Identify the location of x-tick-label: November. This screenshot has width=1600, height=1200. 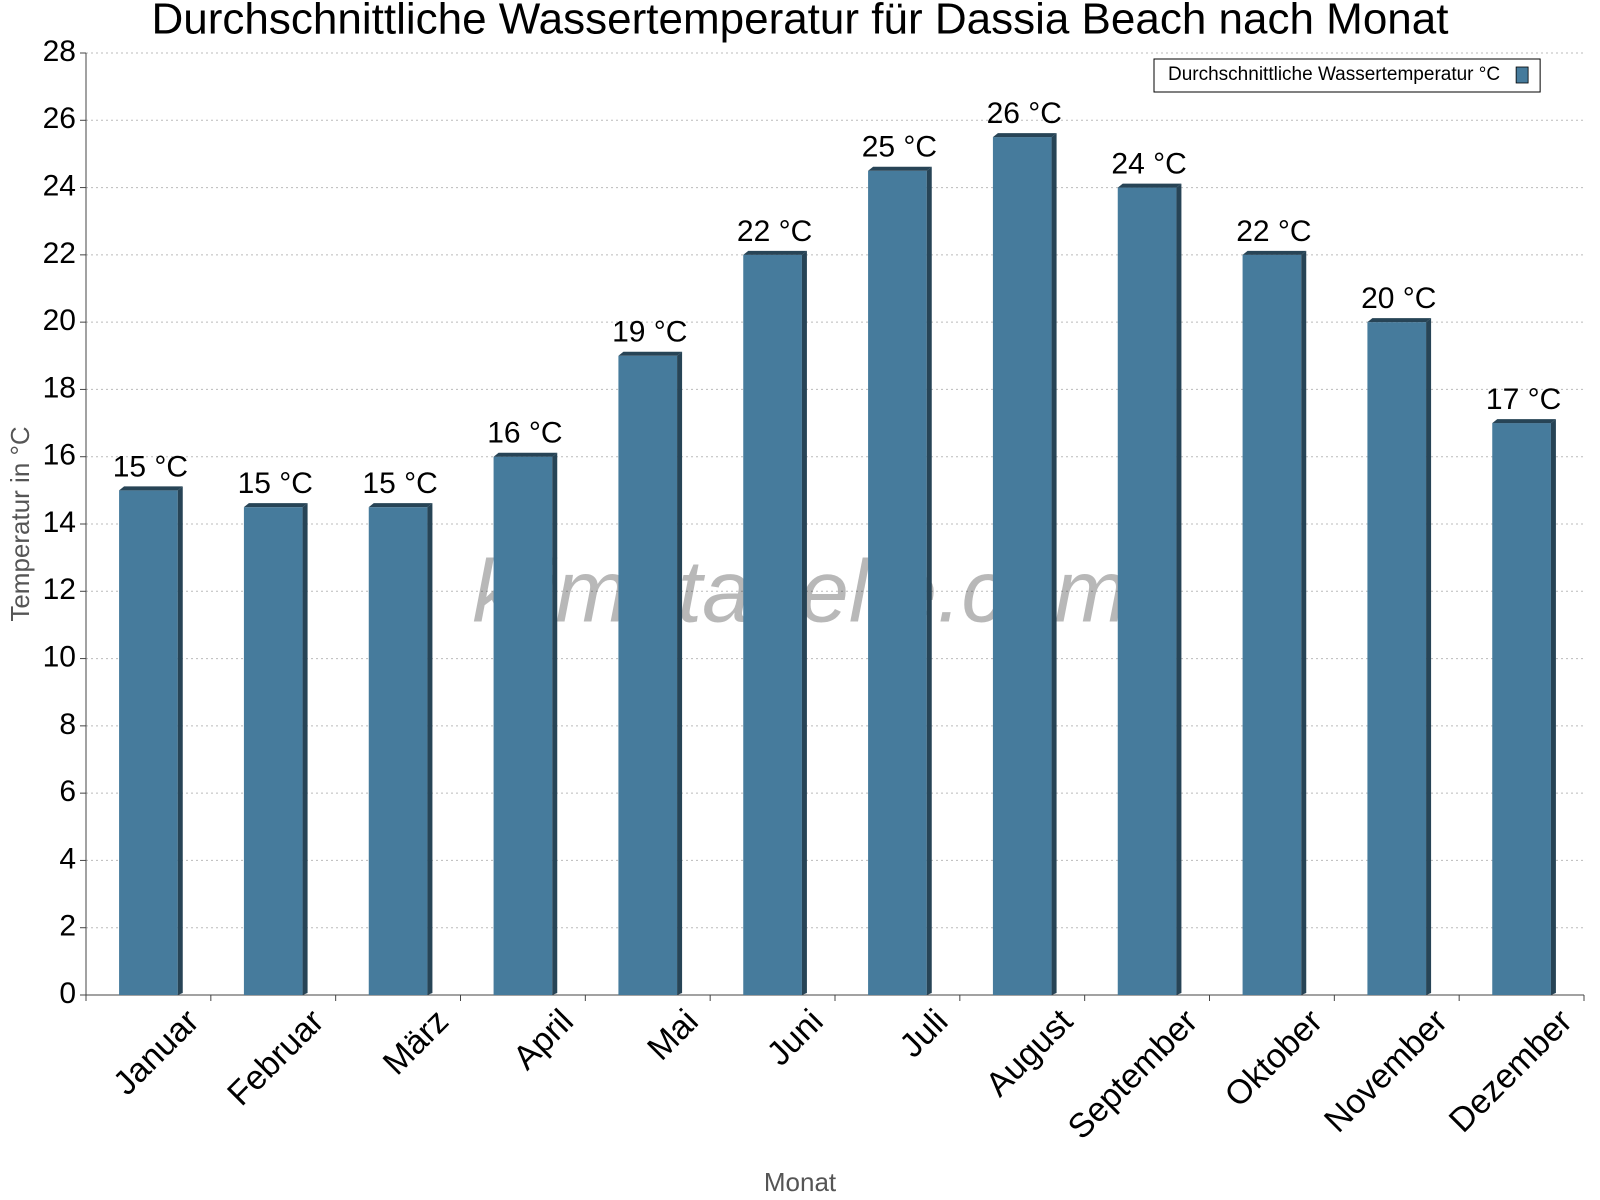
(1386, 1071).